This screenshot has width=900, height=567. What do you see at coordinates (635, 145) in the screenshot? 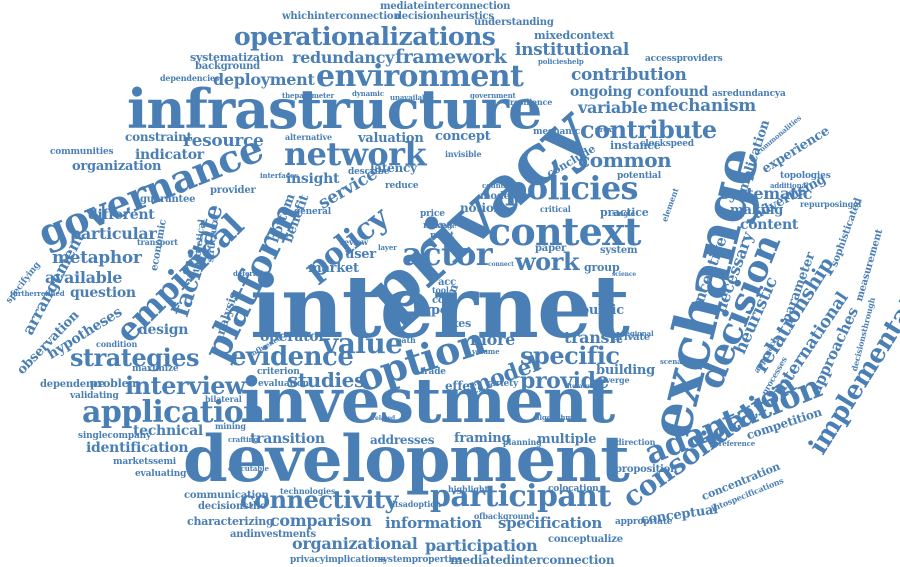
I see `word-instance: instance` at bounding box center [635, 145].